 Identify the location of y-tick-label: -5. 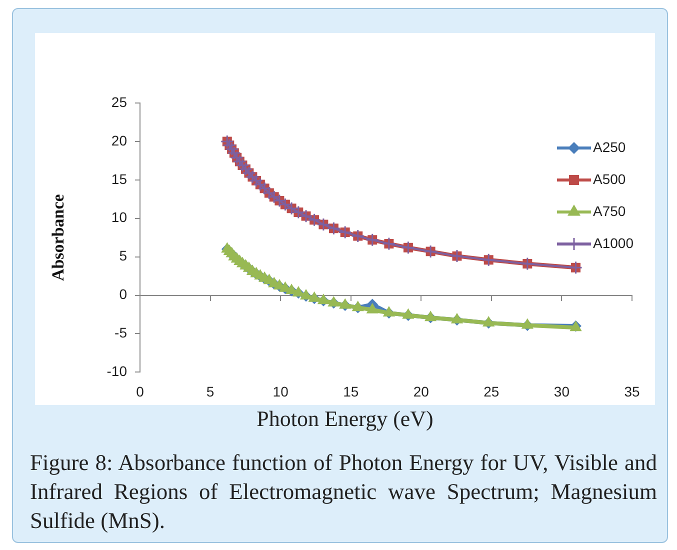
(121, 332).